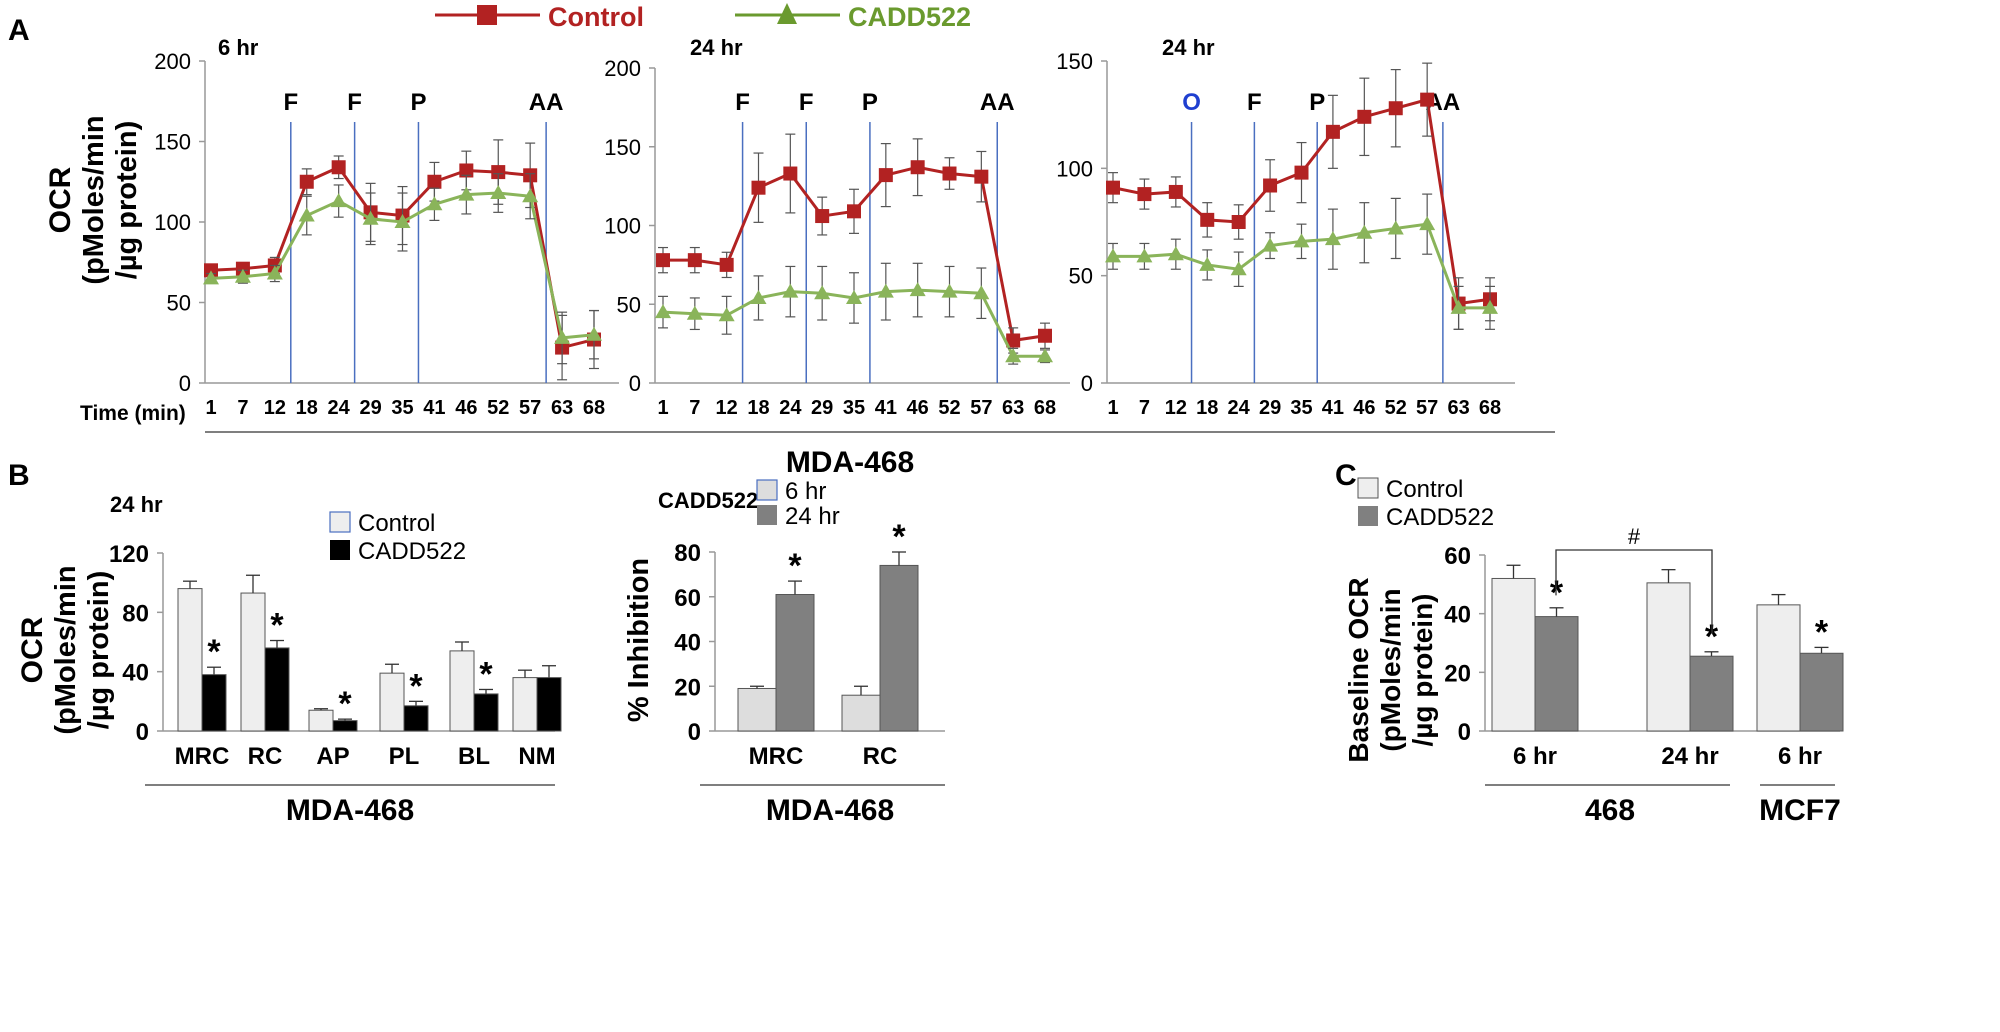 This screenshot has width=2000, height=1032. Describe the element at coordinates (402, 408) in the screenshot. I see `a1-x-tick-label: 35` at that location.